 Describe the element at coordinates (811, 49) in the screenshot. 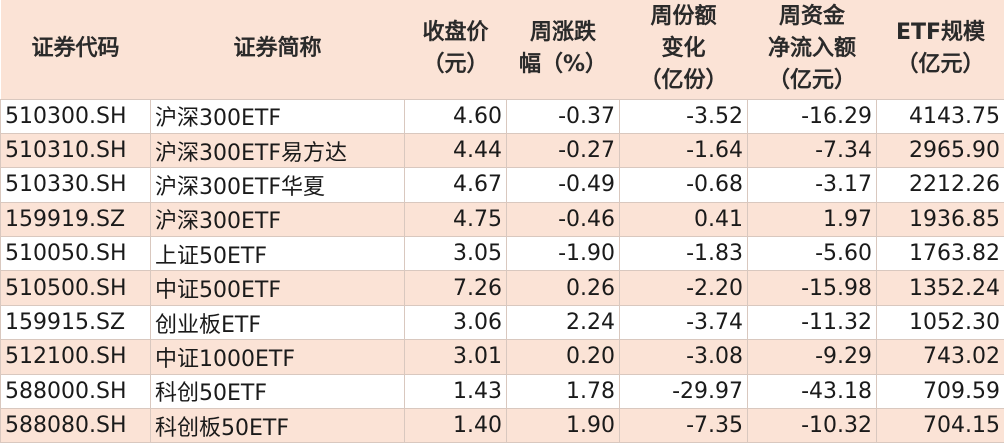

I see `header-weekly-net-inflow: 周资金 净流入额 （亿元）` at that location.